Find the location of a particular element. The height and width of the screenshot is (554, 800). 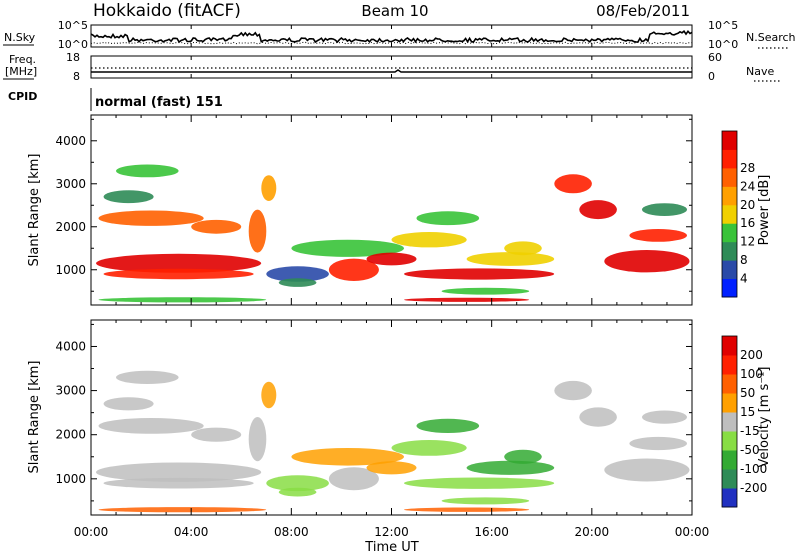

power-y-label: Slant Range [km] is located at coordinates (34, 210).